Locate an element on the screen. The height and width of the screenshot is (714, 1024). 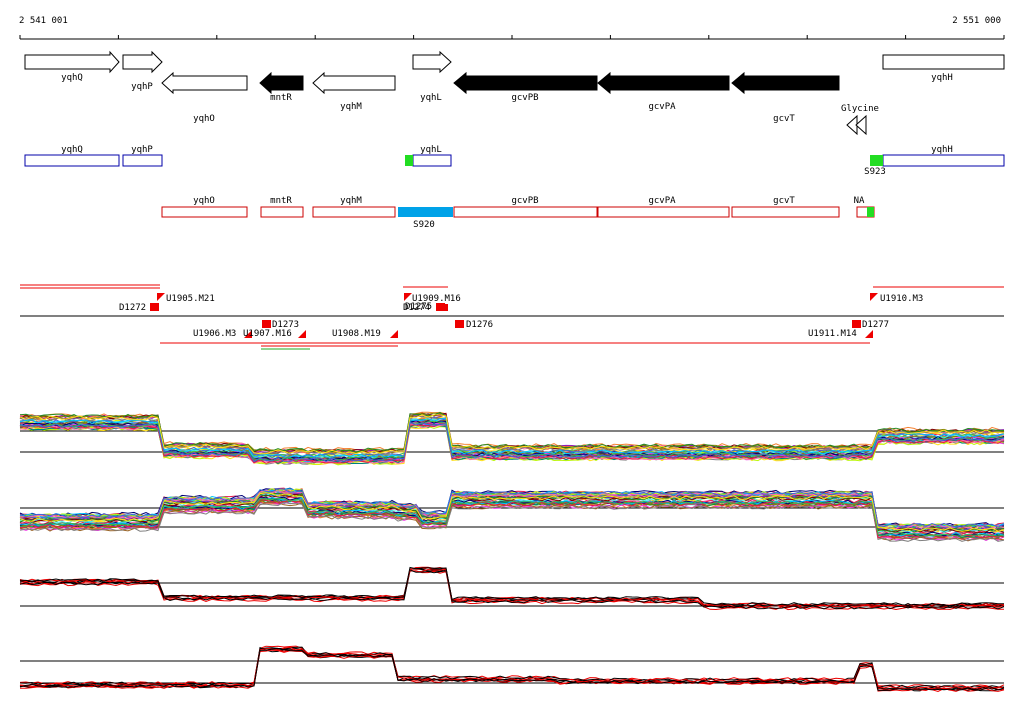
breakpoint-up-marker-U1905 is located at coordinates (161, 297).